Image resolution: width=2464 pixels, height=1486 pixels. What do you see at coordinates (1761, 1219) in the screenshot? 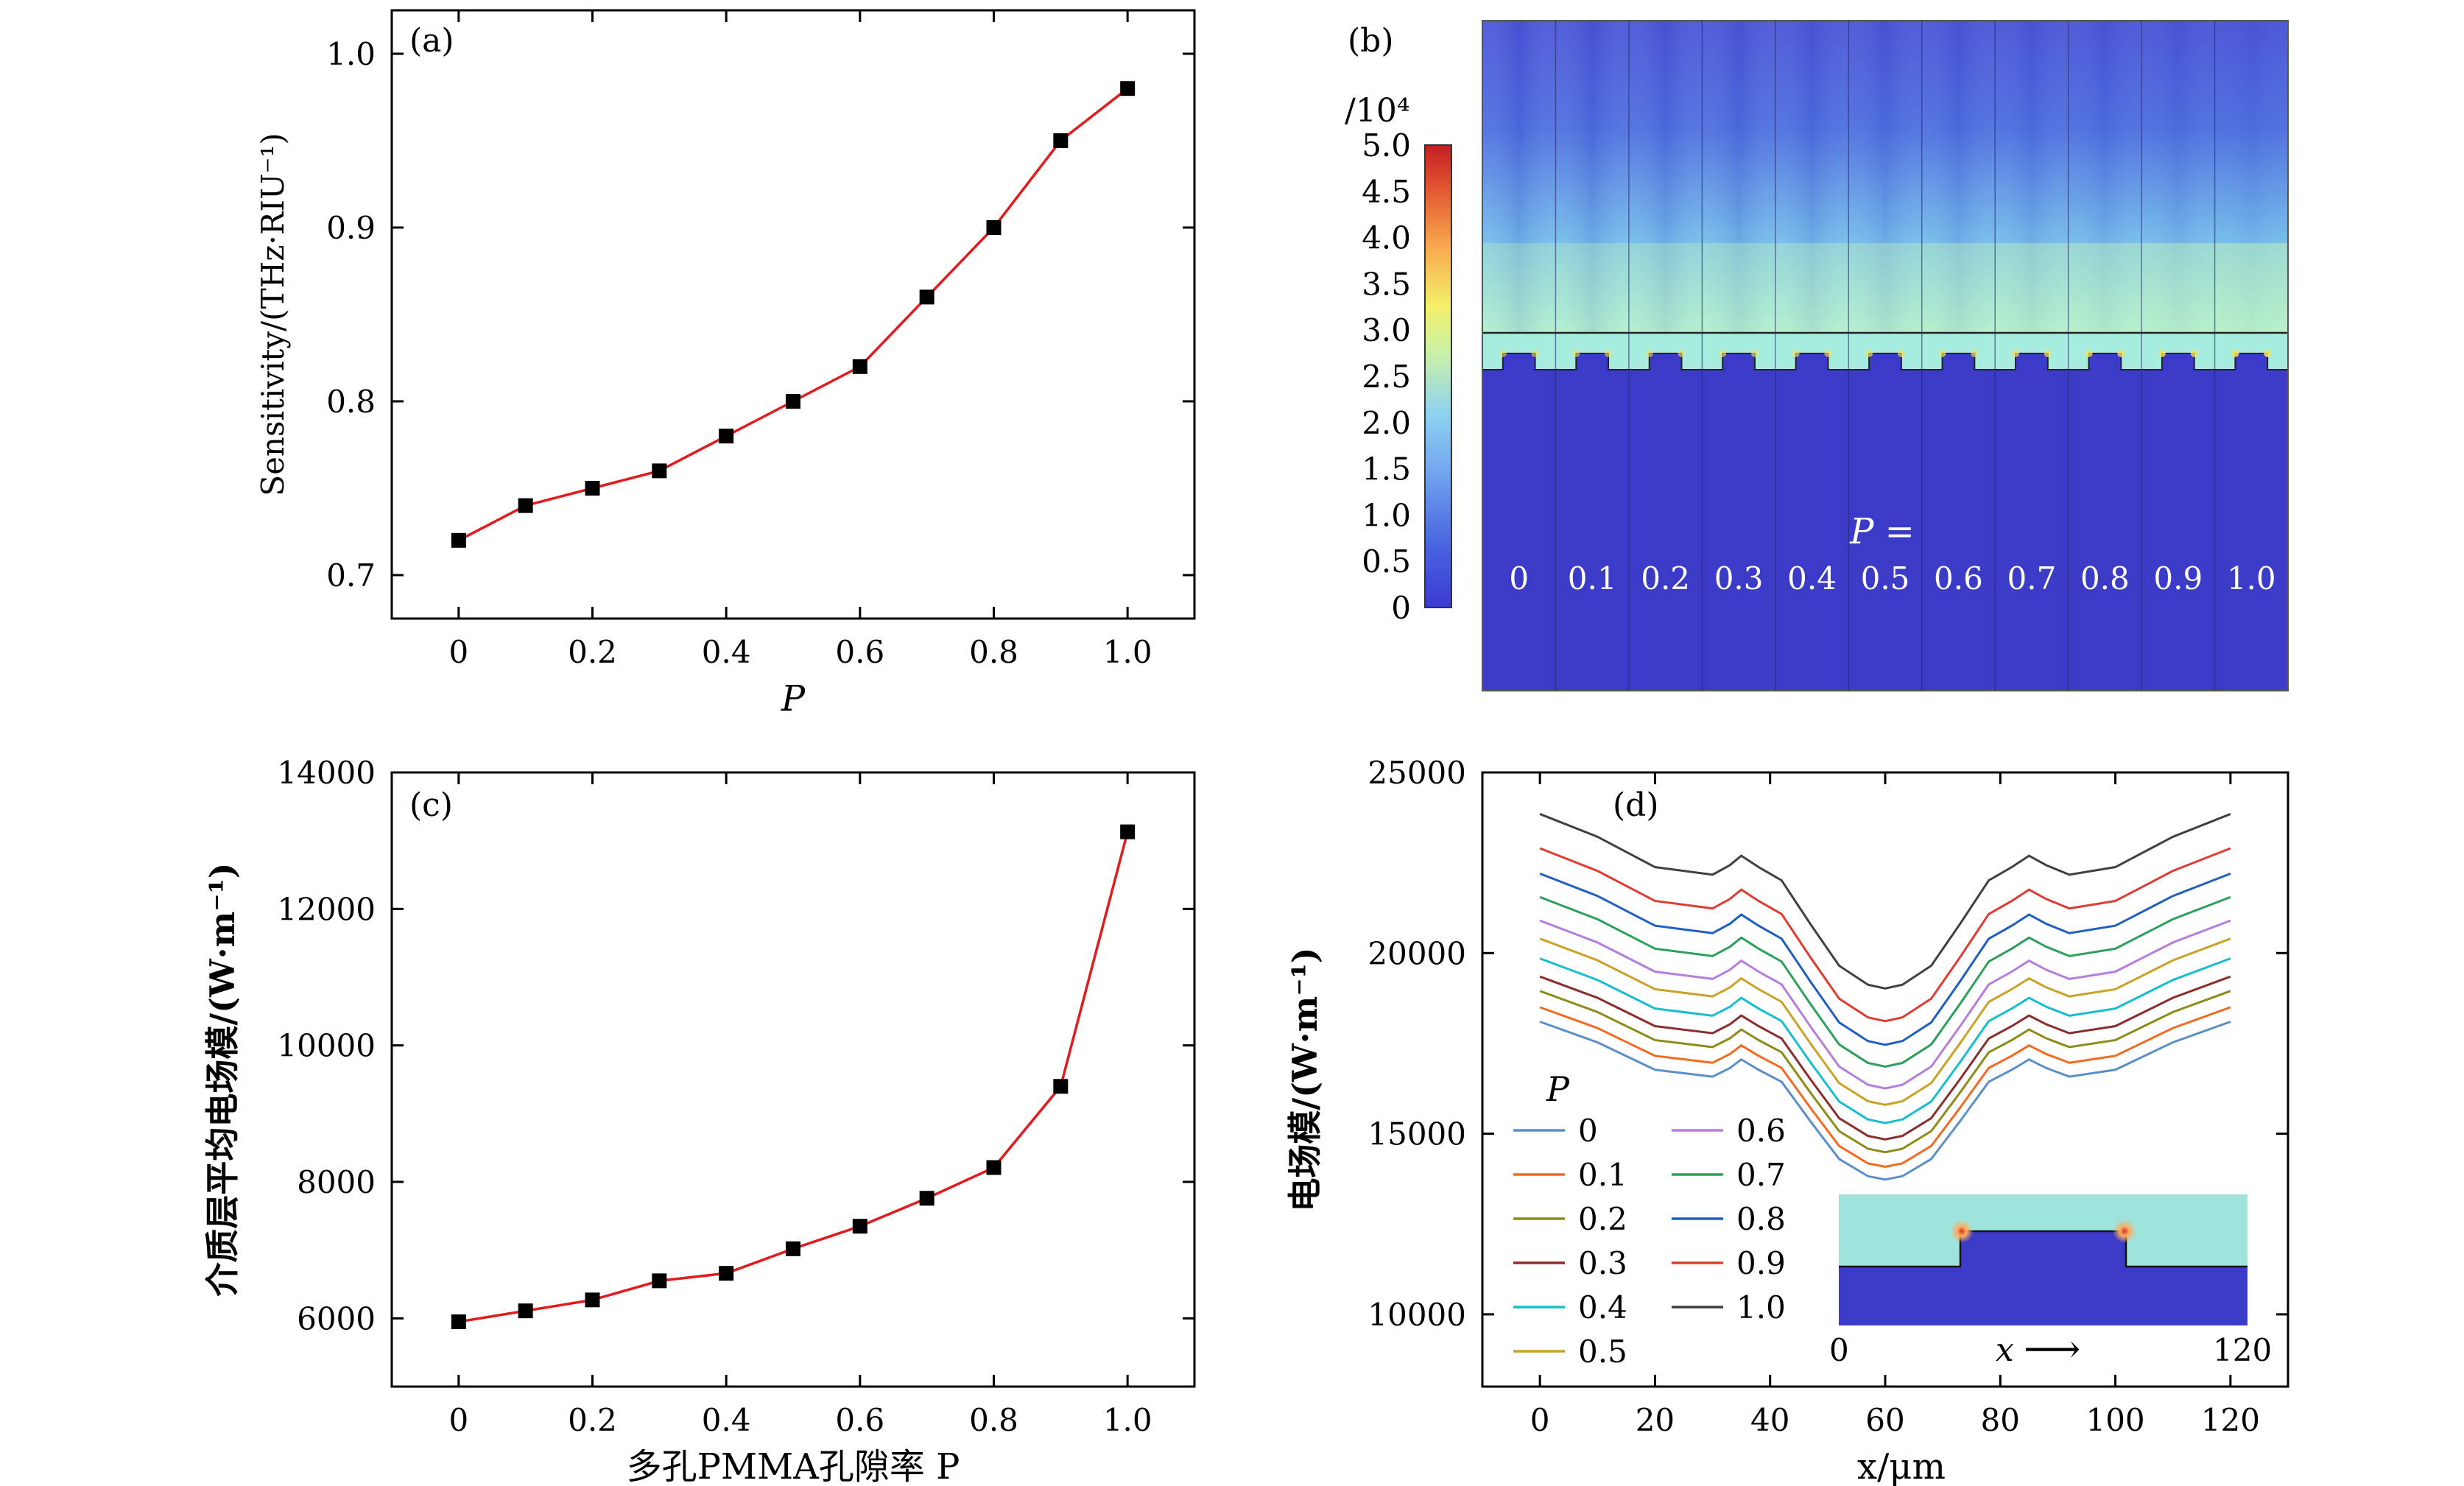
I see `legend-label: 0.8` at bounding box center [1761, 1219].